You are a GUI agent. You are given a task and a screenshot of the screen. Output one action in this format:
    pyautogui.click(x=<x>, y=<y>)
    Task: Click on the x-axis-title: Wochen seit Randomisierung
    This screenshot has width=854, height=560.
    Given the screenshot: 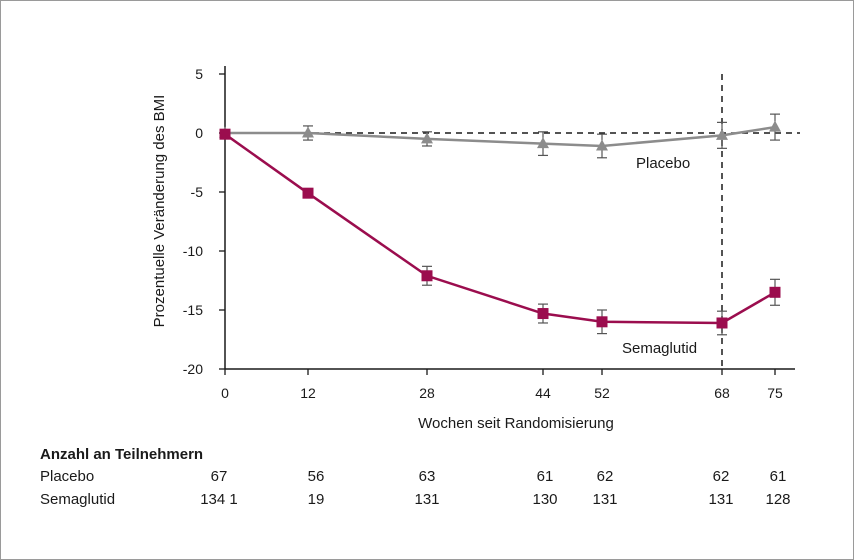 What is the action you would take?
    pyautogui.click(x=516, y=423)
    